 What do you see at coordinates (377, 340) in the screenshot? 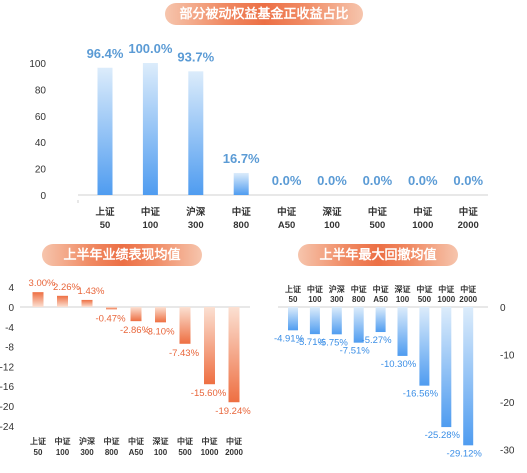
I see `chart3-value-label: -5.27%` at bounding box center [377, 340].